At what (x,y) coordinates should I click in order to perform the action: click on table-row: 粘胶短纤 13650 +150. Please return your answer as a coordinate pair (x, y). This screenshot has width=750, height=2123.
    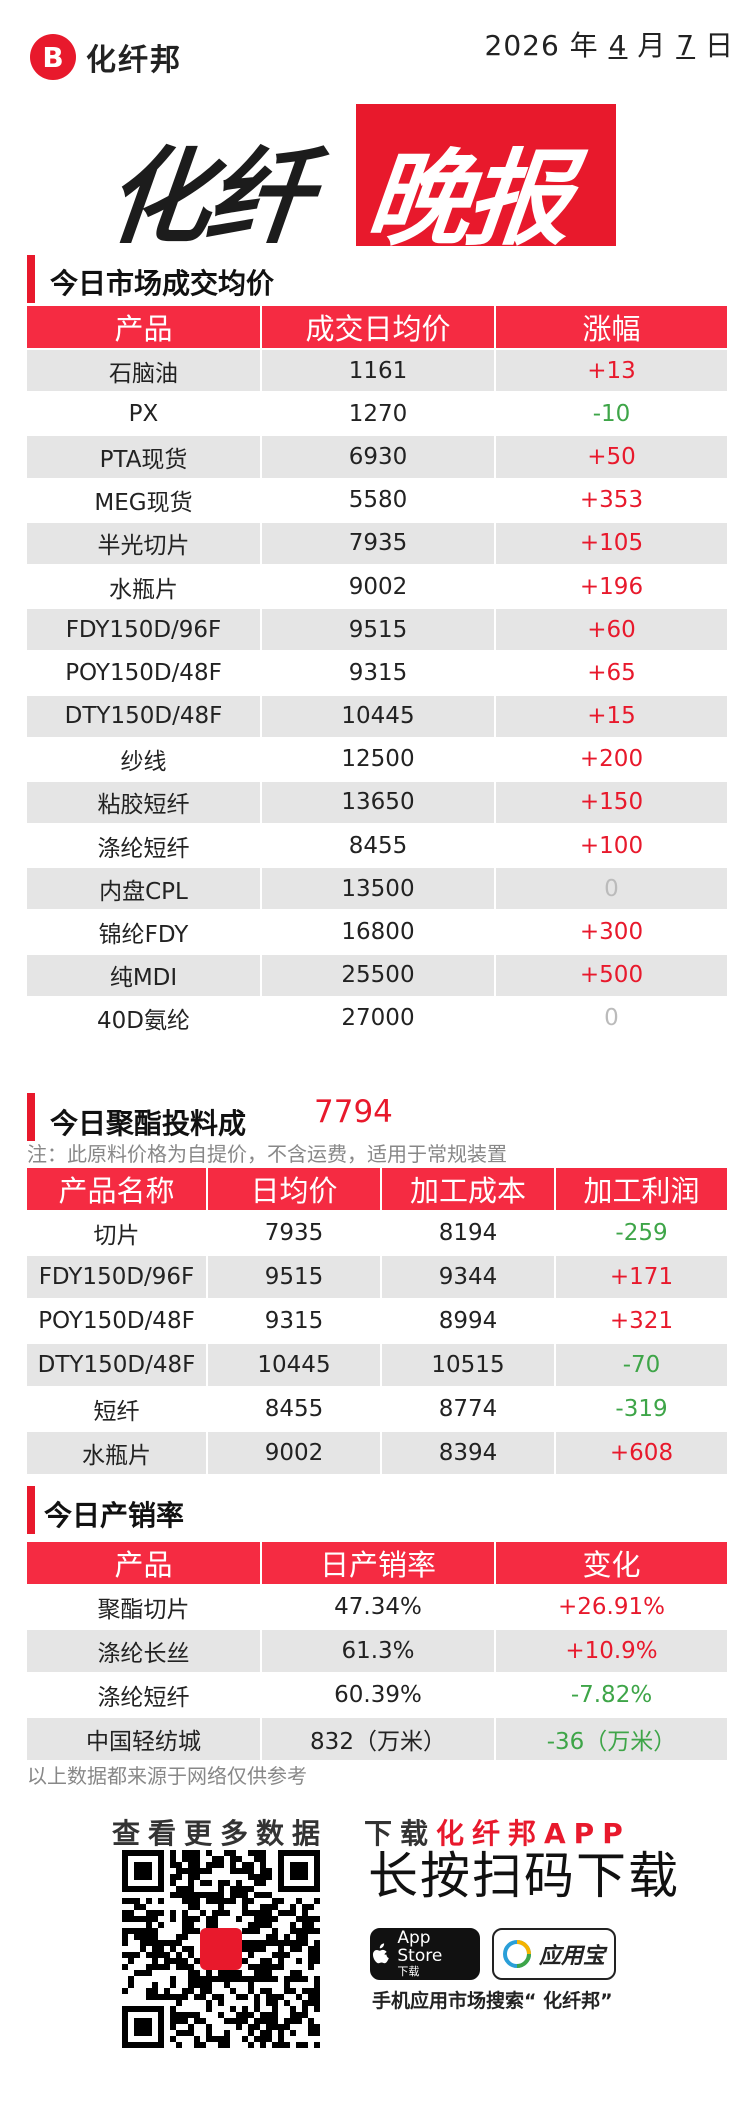
    Looking at the image, I should click on (377, 801).